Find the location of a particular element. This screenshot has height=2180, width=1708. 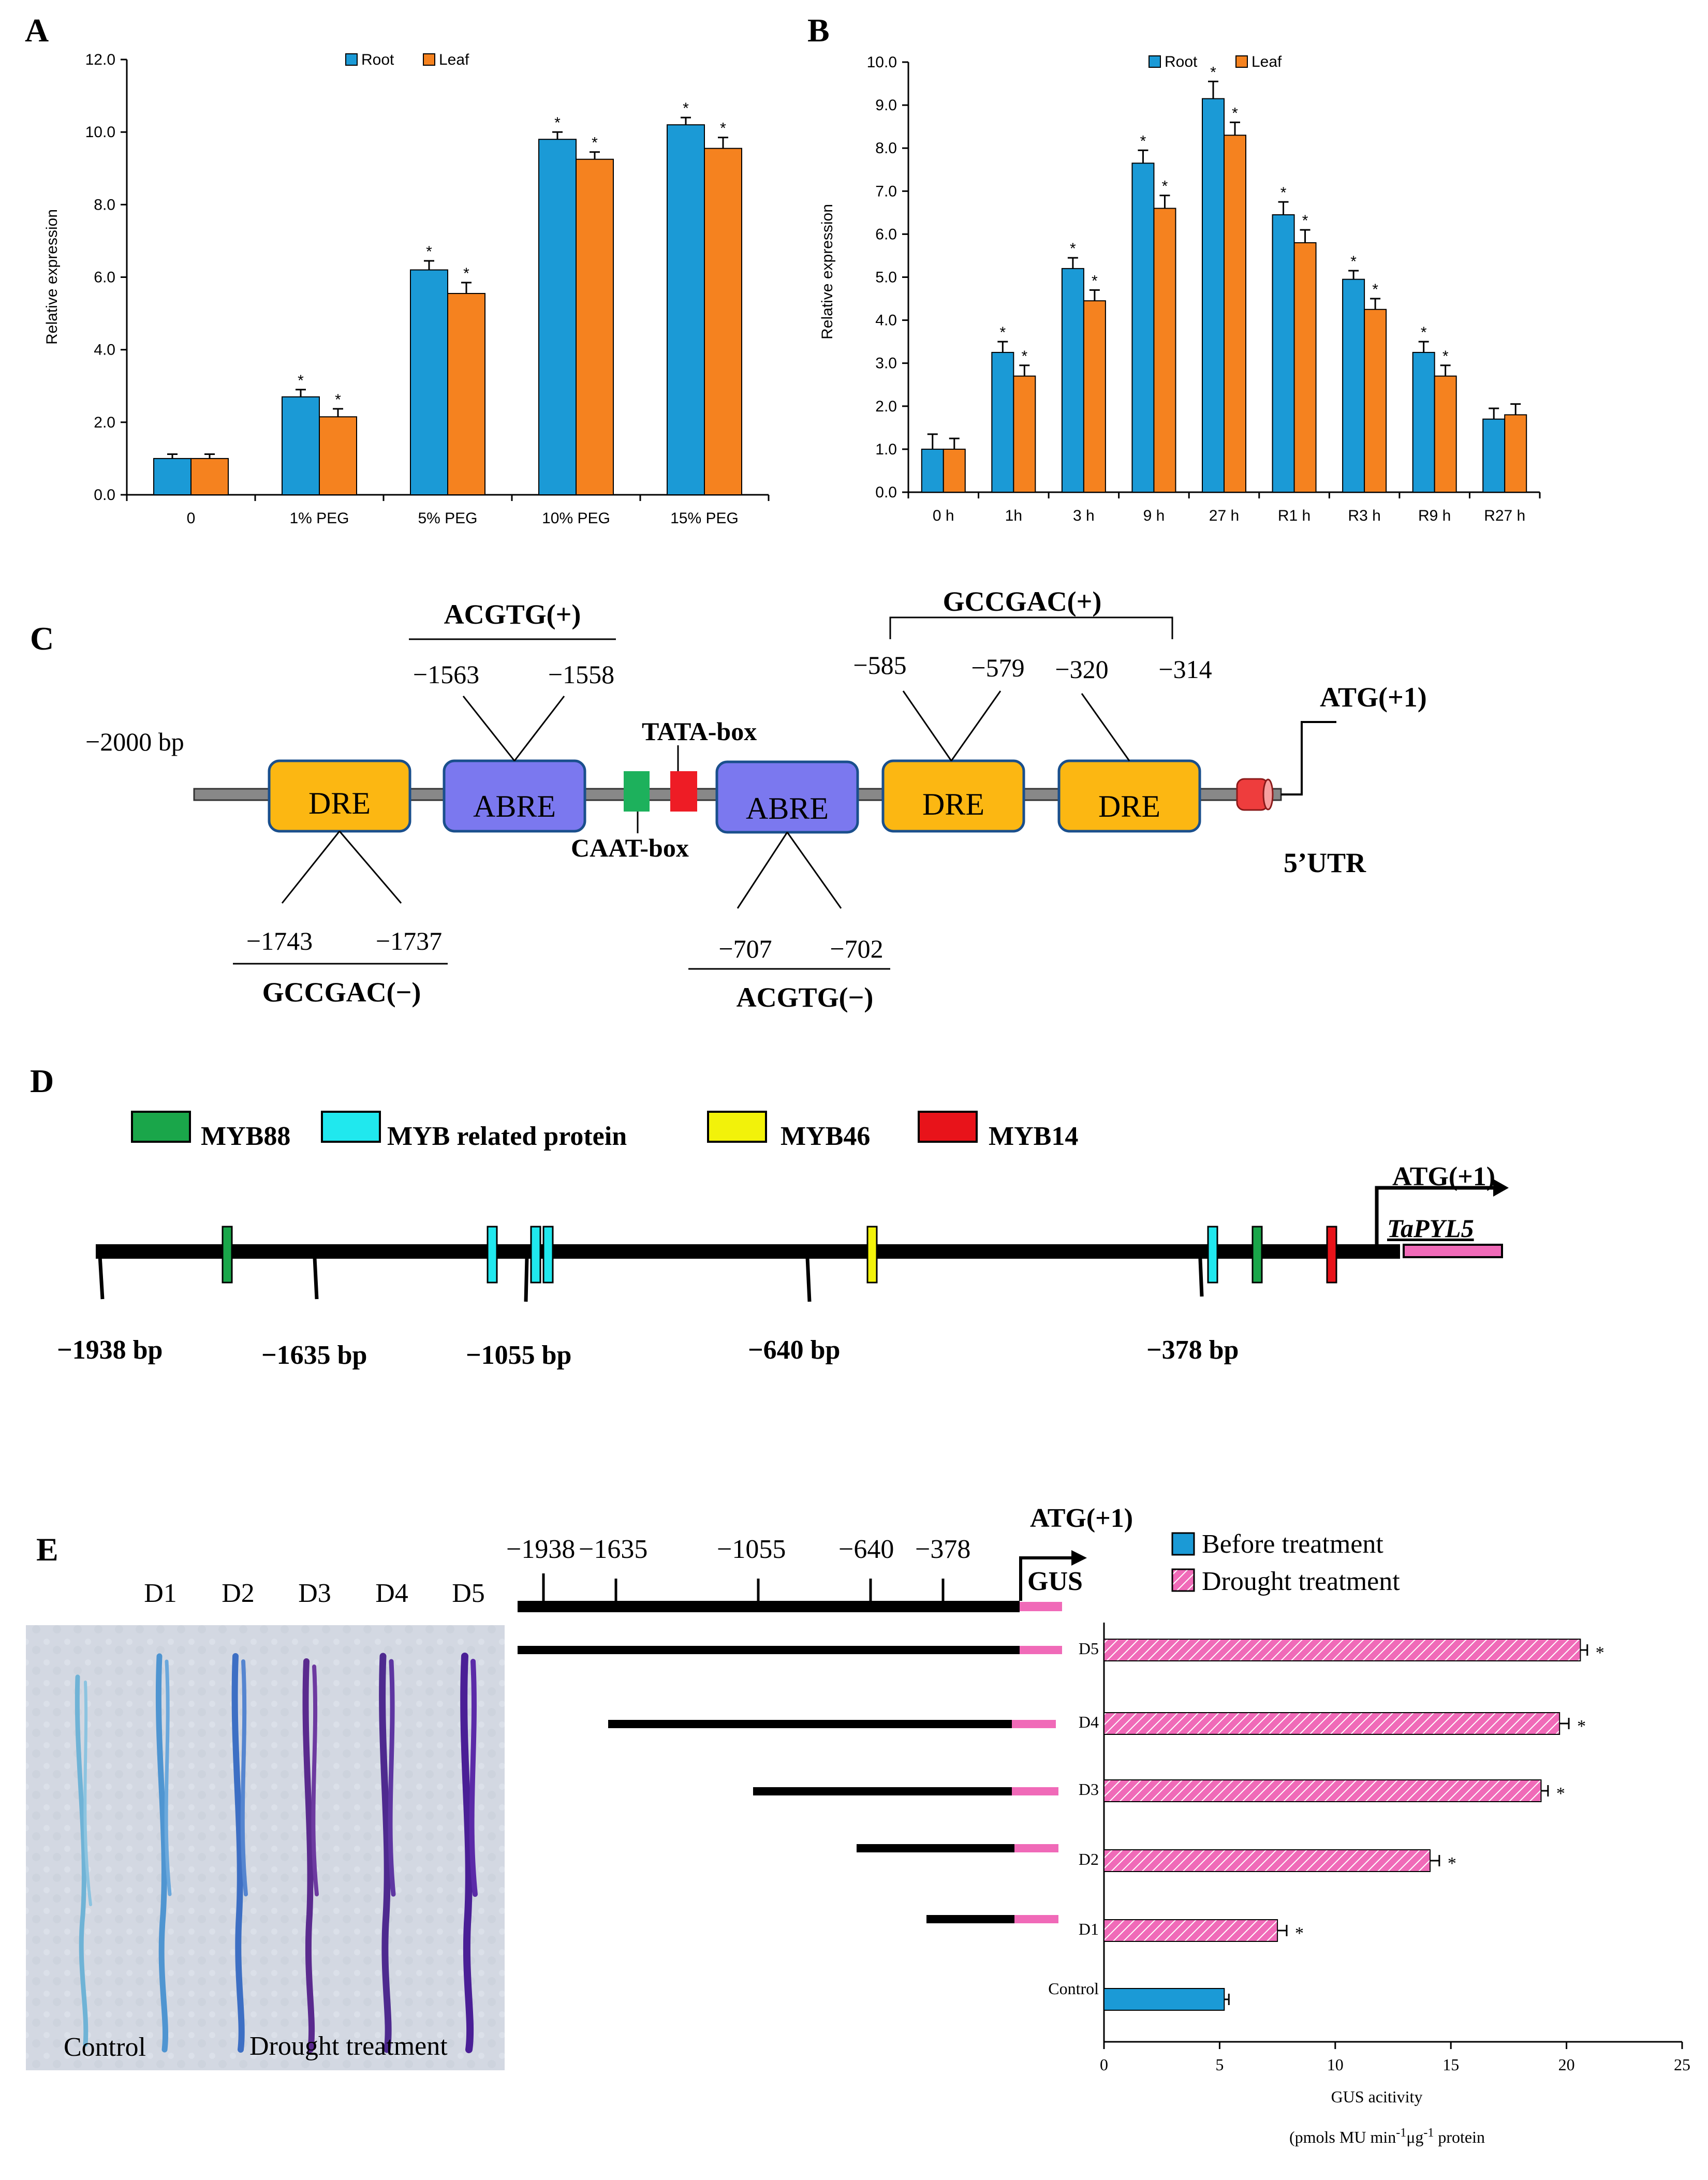

promoter-start-label: −2000 bp is located at coordinates (134, 741).